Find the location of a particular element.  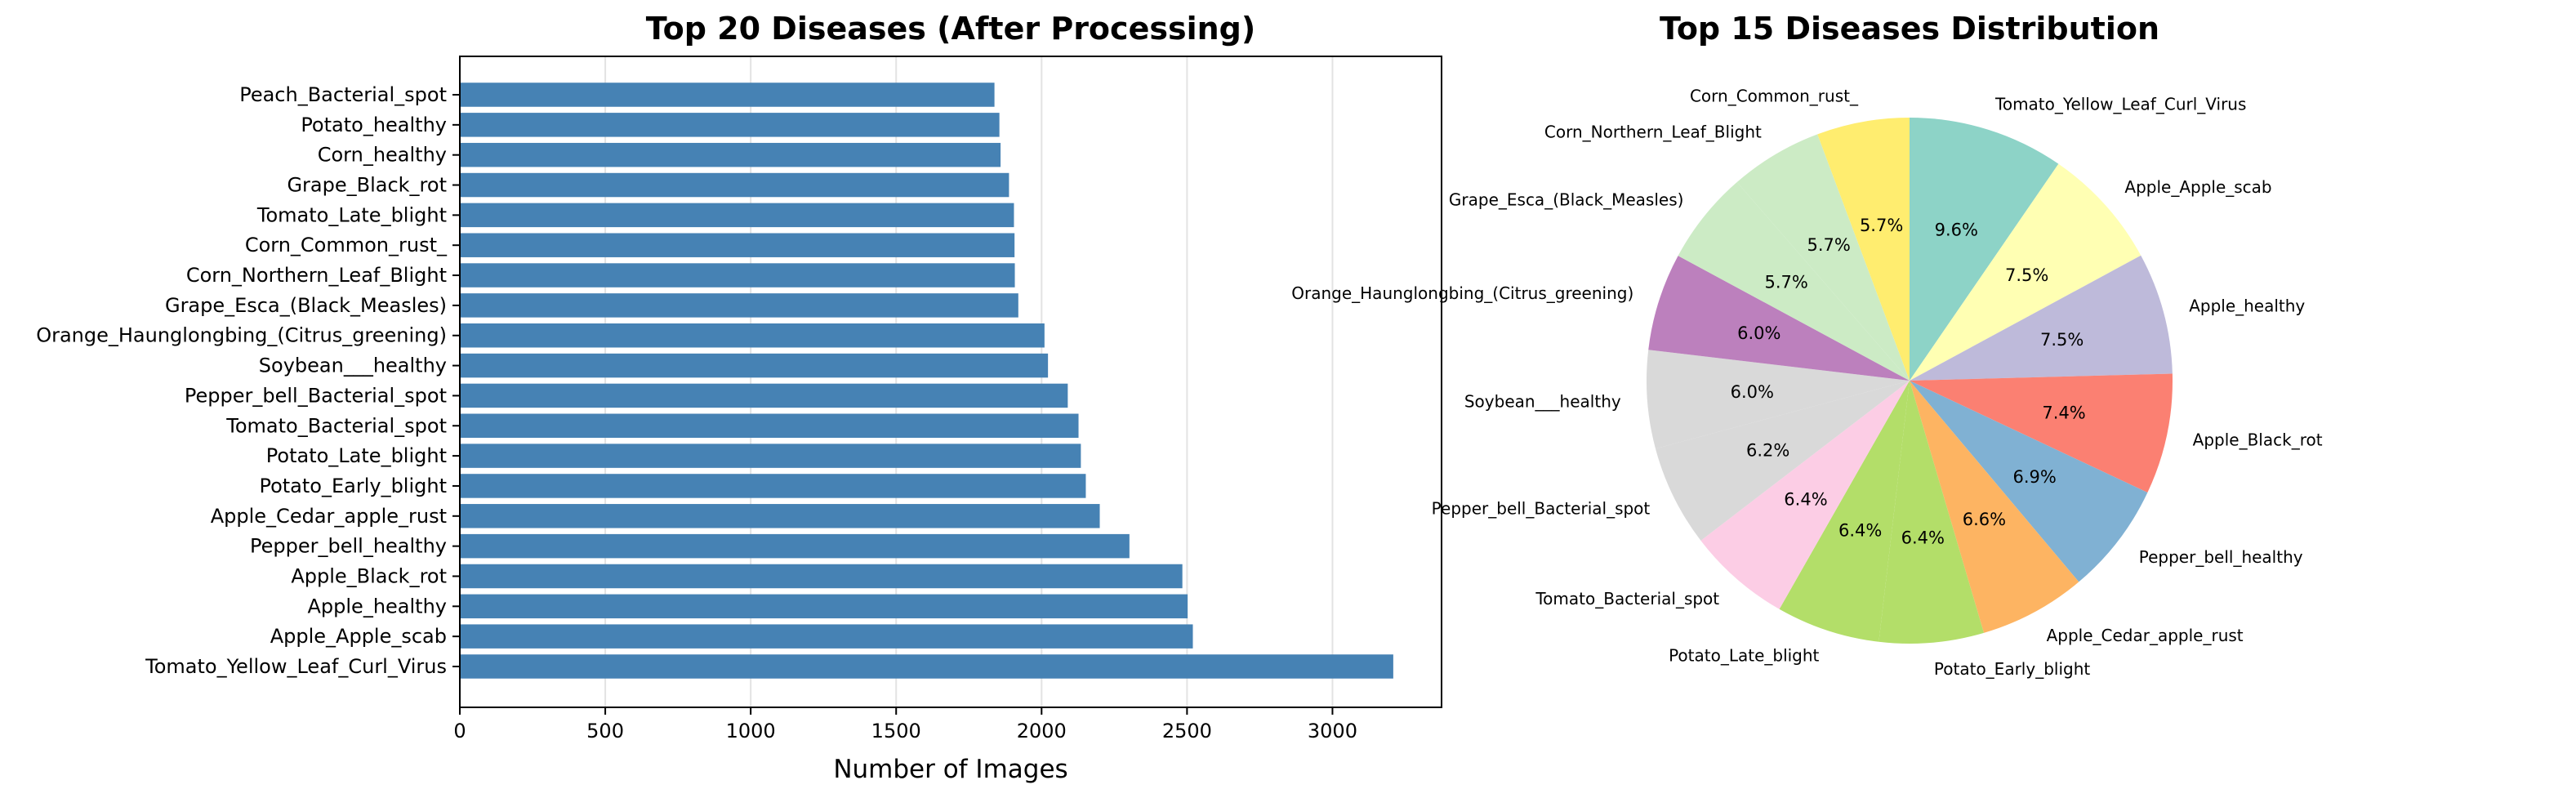

pie-slice-grape-esca-black-measles is located at coordinates (1794, 281).